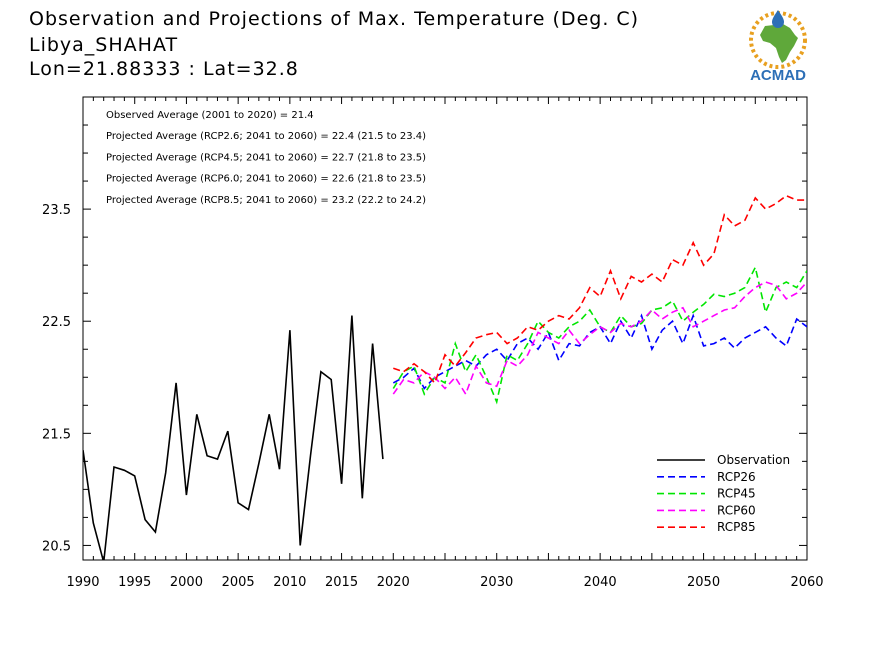 The image size is (879, 659). I want to click on x-tick-label: 2010, so click(289, 582).